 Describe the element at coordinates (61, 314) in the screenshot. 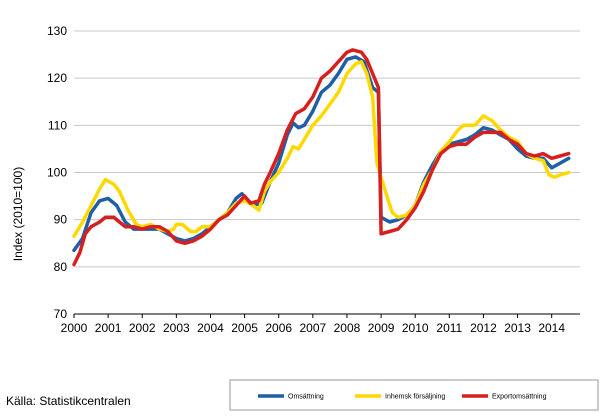

I see `y-tick-label: 70` at that location.